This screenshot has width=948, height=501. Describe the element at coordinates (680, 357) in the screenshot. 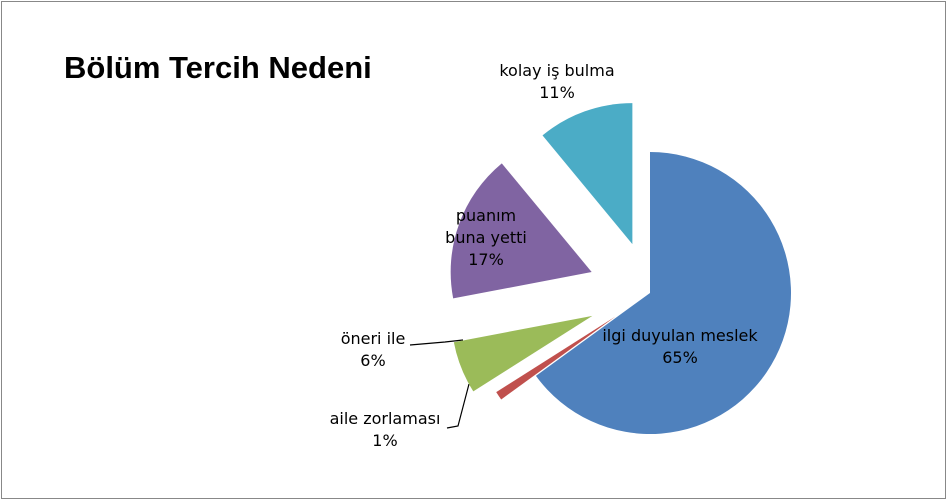

I see `value-label: 65%` at that location.